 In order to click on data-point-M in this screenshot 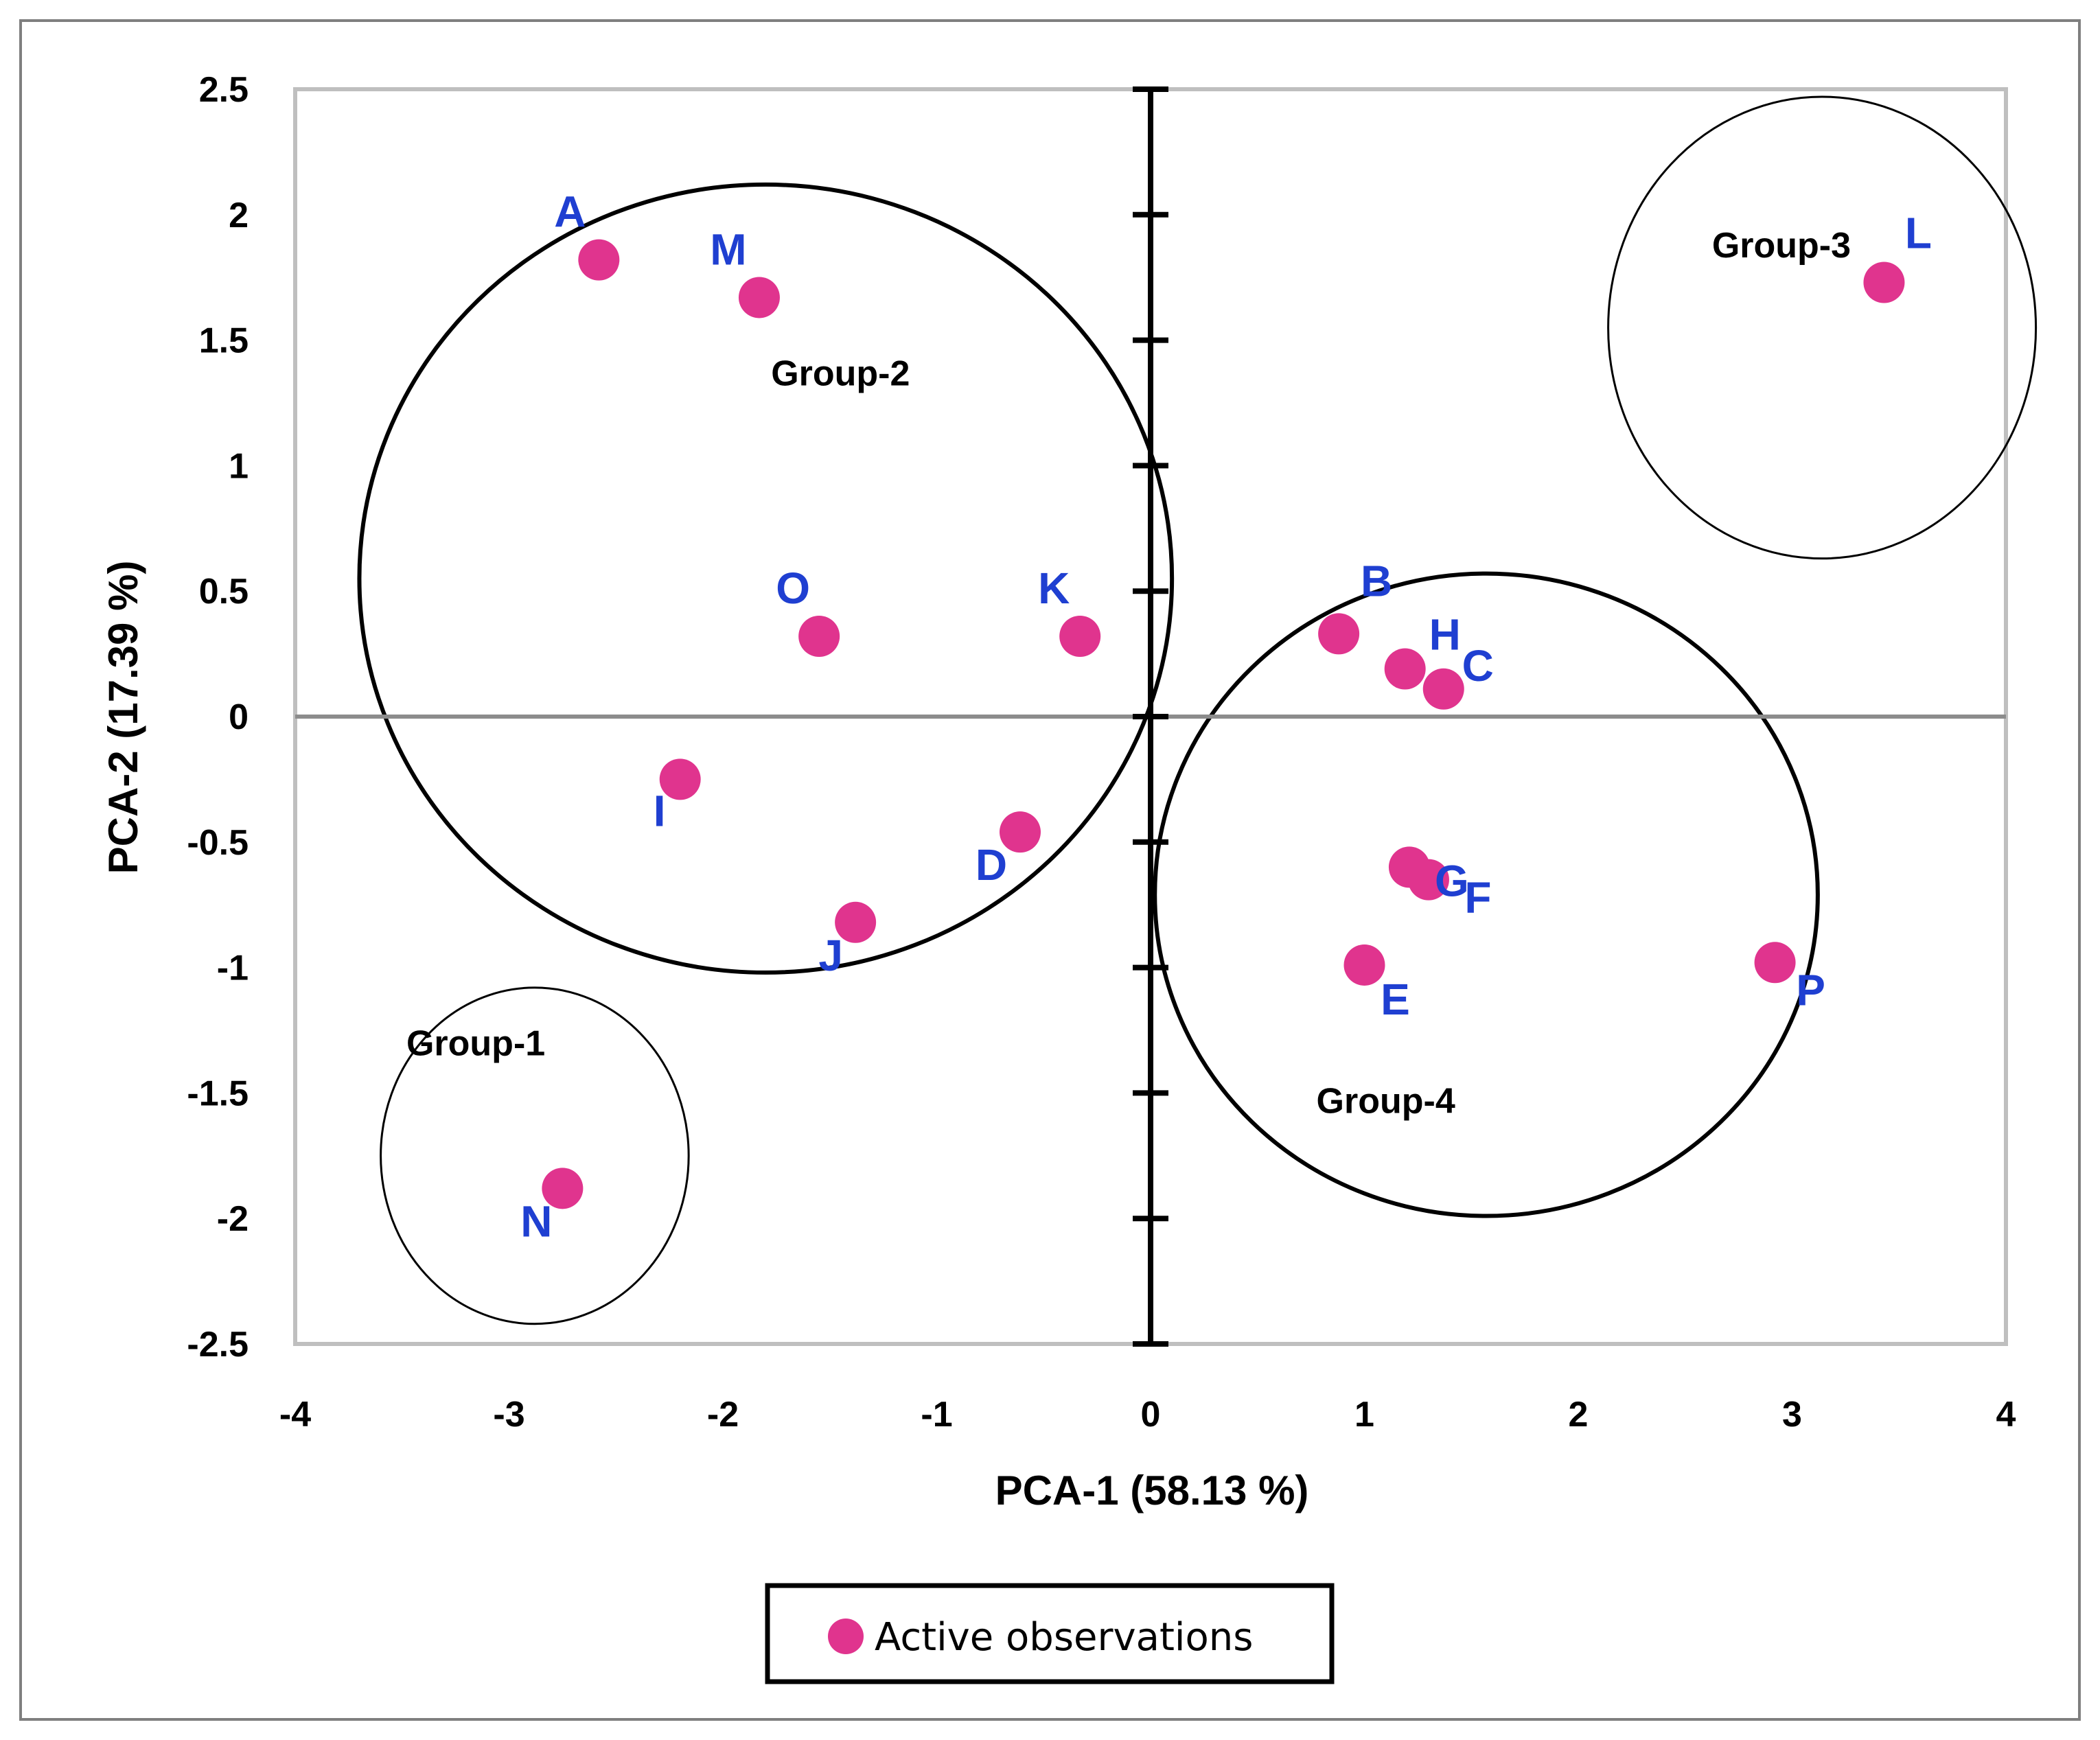, I will do `click(759, 297)`.